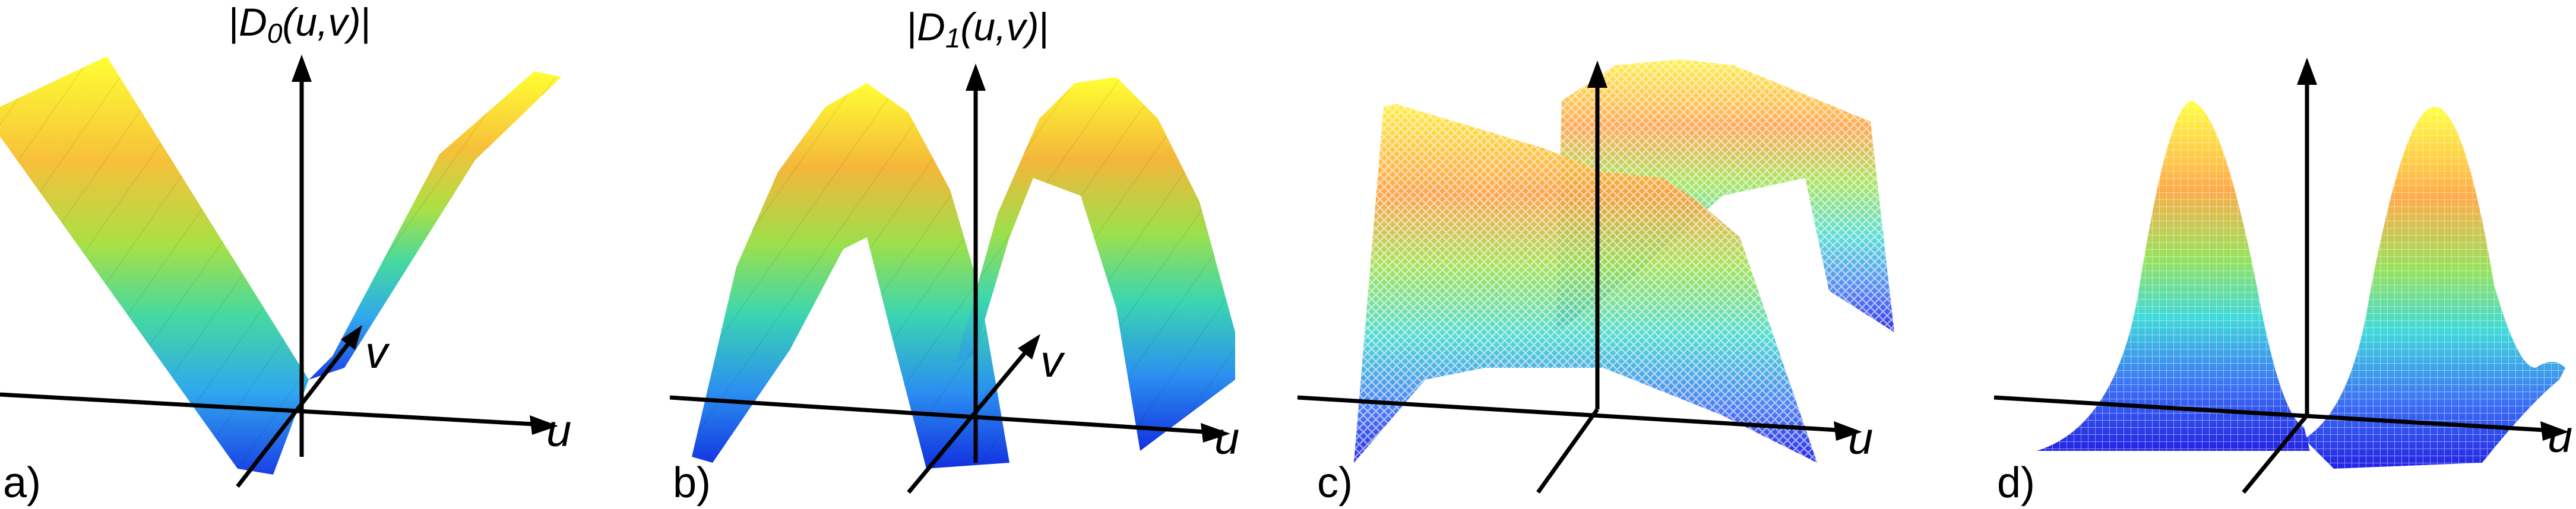  Describe the element at coordinates (365, 22) in the screenshot. I see `function-bar-right-a: |` at that location.